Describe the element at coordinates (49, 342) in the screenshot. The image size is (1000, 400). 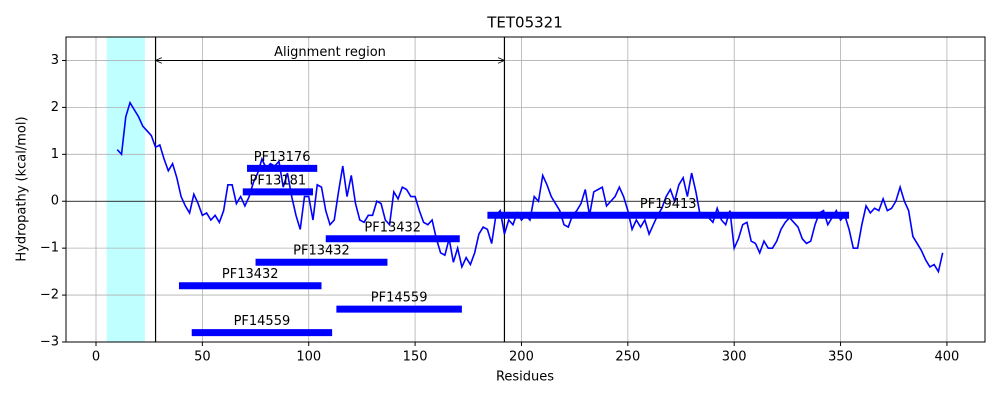
I see `y-tick-label: −3` at that location.